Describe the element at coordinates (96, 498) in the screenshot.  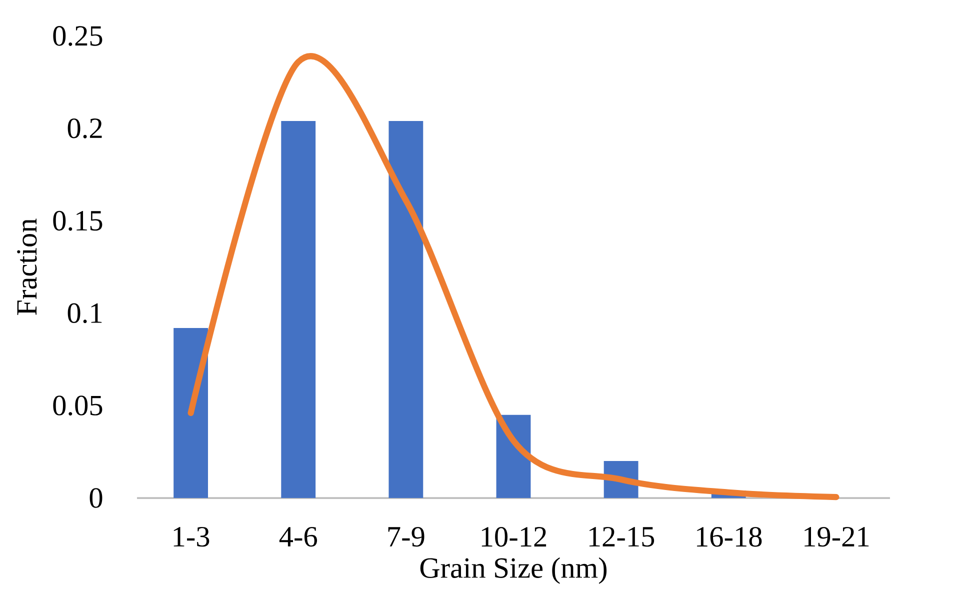
I see `y-tick-label: 0` at that location.